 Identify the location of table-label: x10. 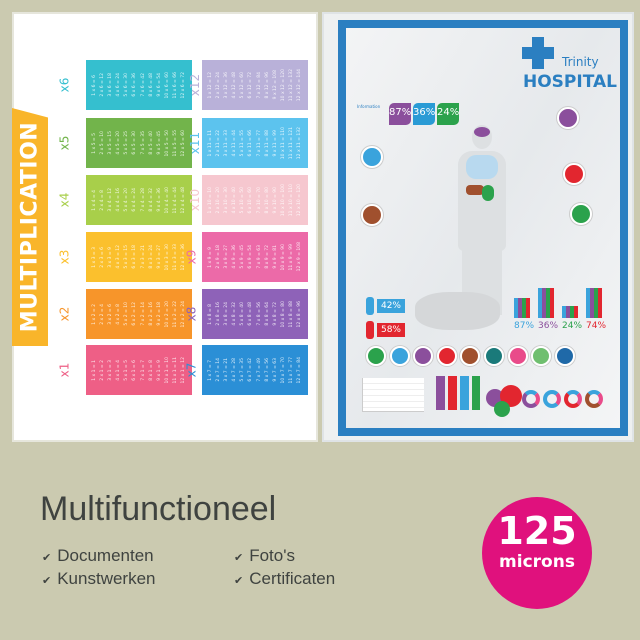
(195, 200).